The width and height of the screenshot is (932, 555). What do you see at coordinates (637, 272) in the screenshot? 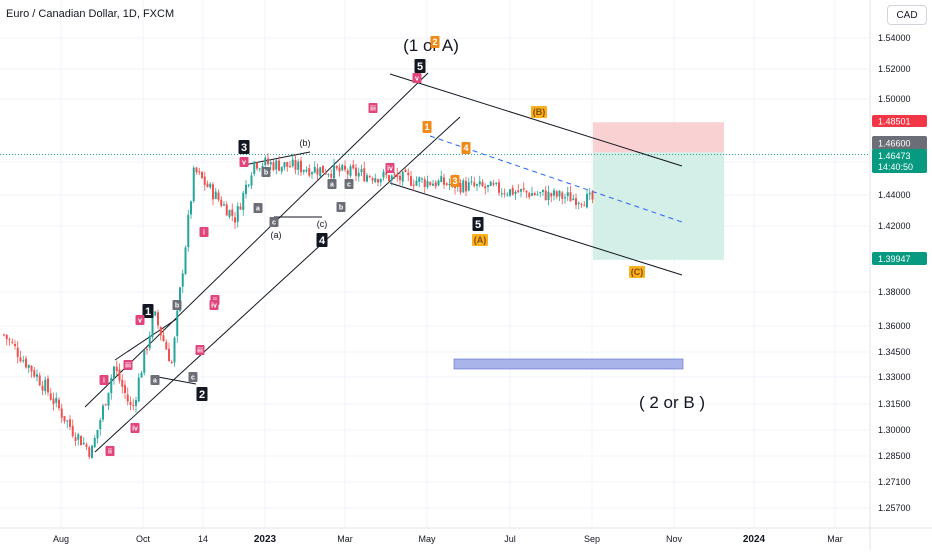
I see `wave-label-orange-C-bg` at bounding box center [637, 272].